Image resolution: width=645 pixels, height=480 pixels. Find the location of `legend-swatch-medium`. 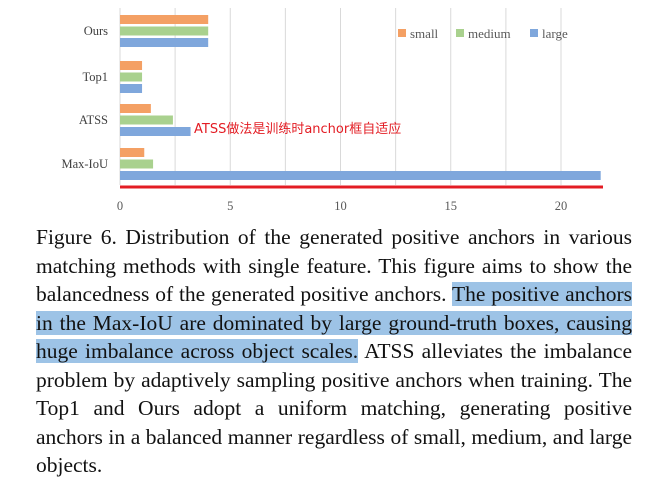

legend-swatch-medium is located at coordinates (460, 33).